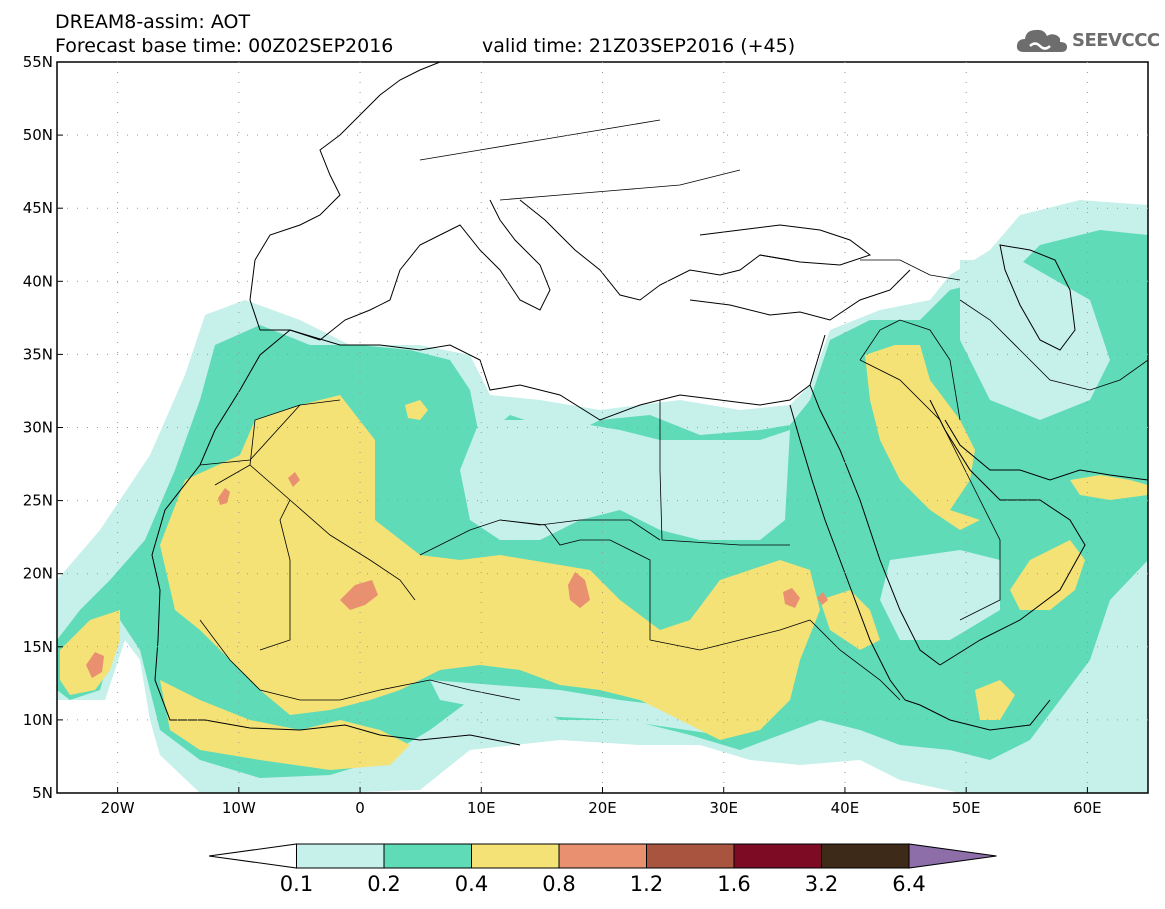 The width and height of the screenshot is (1165, 909). I want to click on lon-label: 10W, so click(239, 808).